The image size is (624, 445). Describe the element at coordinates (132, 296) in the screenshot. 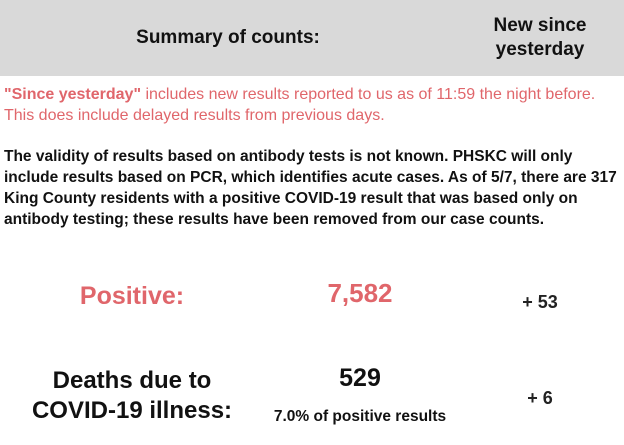

I see `positive-label: Positive:` at that location.